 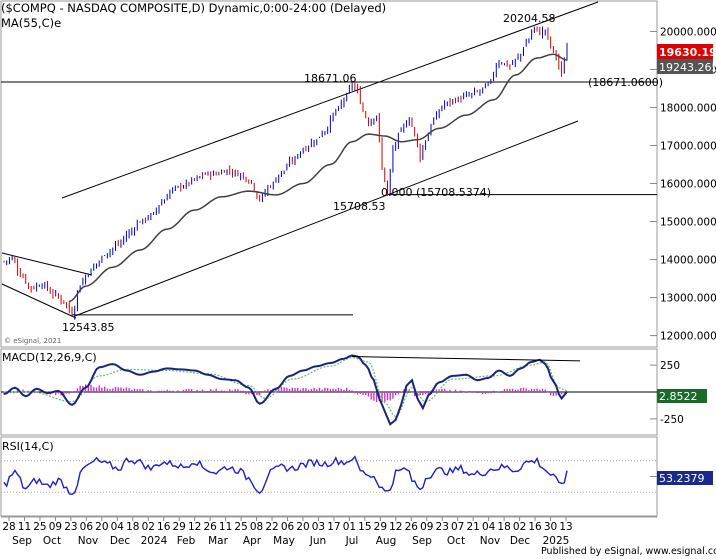 What do you see at coordinates (688, 108) in the screenshot?
I see `price-tick-label: 18000.0000` at bounding box center [688, 108].